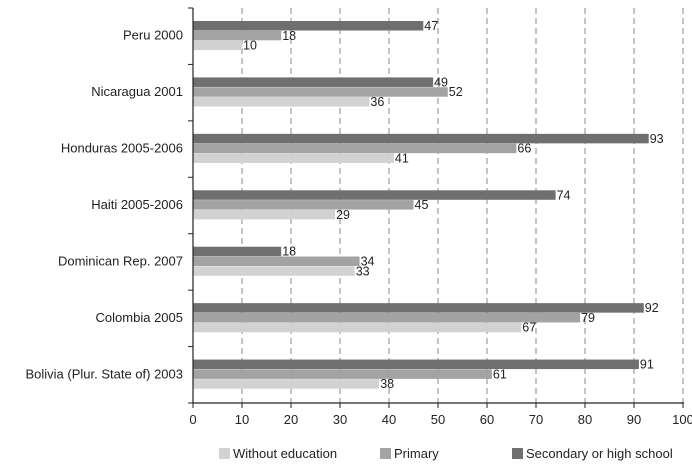 The width and height of the screenshot is (692, 466). What do you see at coordinates (487, 419) in the screenshot?
I see `x-tick-label: 60` at bounding box center [487, 419].